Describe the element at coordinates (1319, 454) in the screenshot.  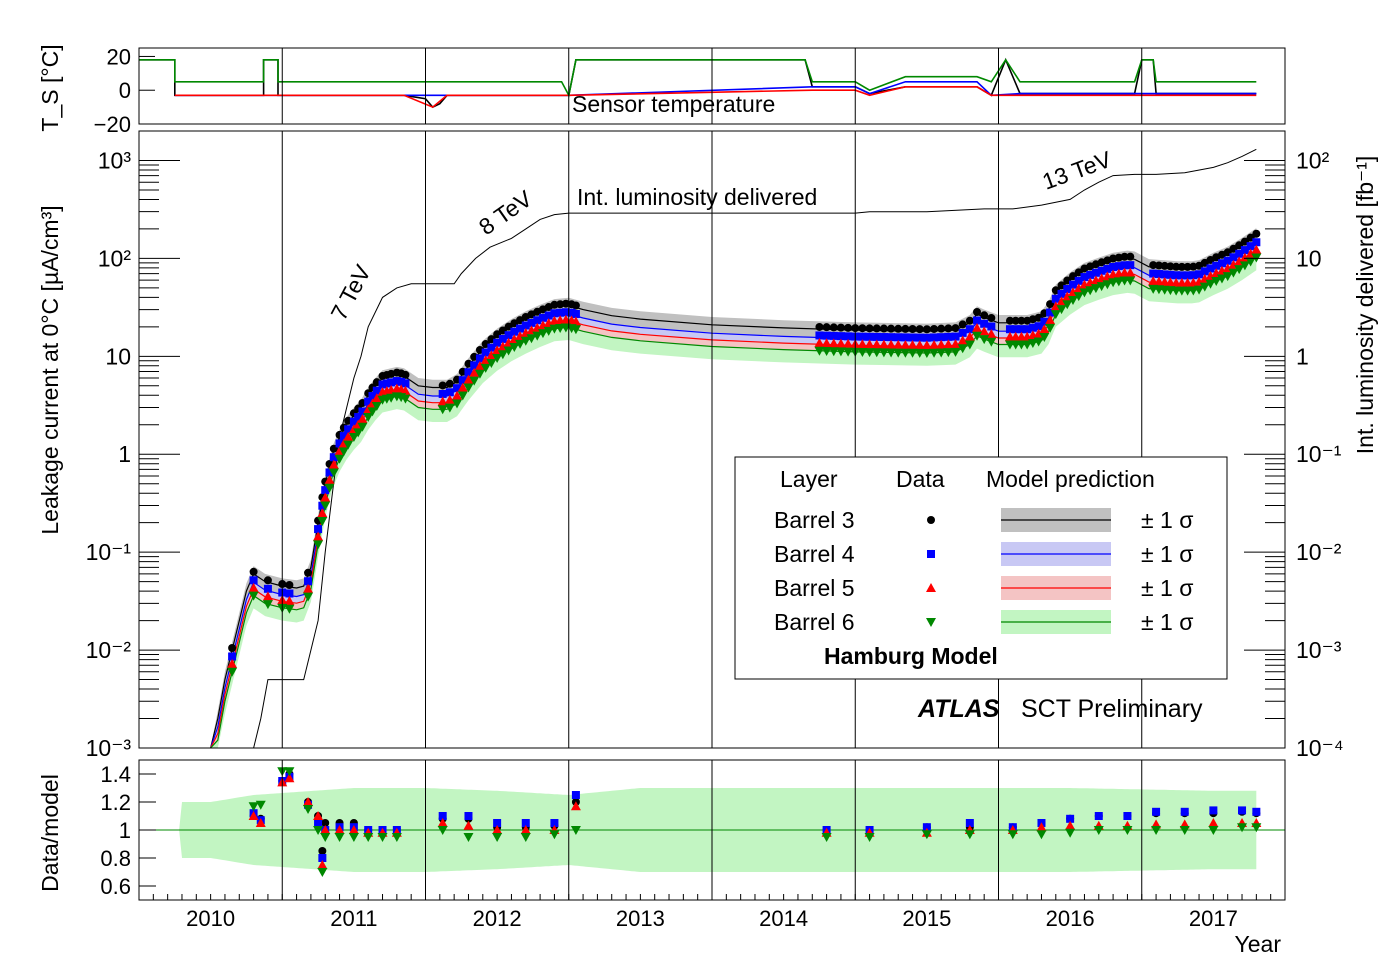
I see `luminosity-tick-label: 10⁻¹` at that location.